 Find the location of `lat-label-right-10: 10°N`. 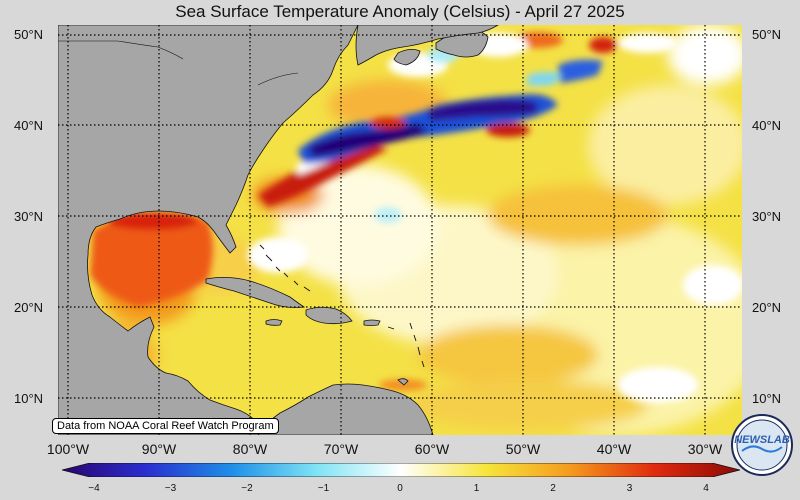

lat-label-right-10: 10°N is located at coordinates (767, 398).